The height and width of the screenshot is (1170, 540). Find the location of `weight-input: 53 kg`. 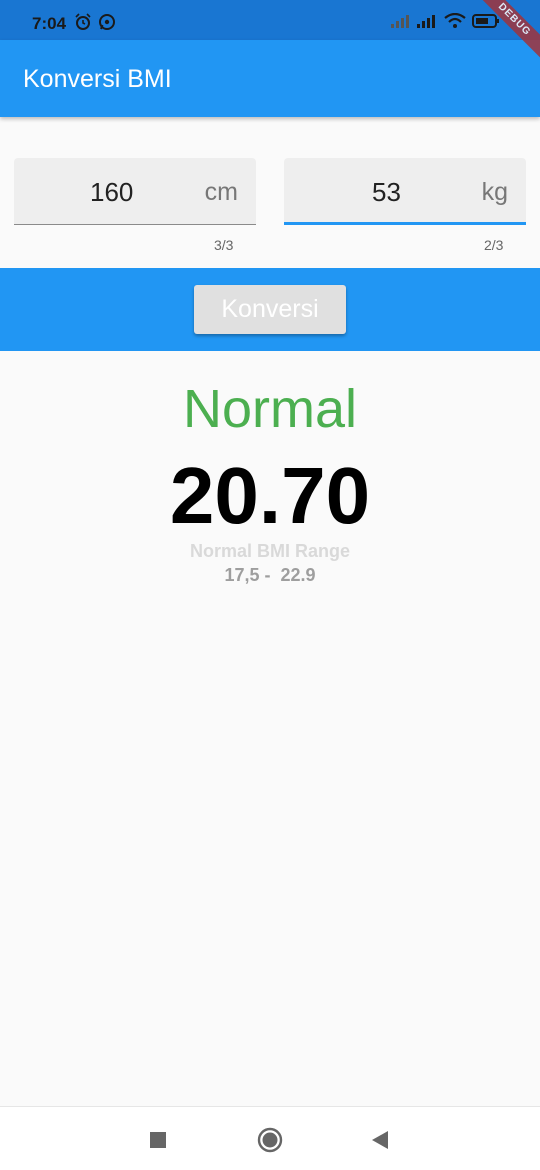

weight-input: 53 kg is located at coordinates (405, 191).